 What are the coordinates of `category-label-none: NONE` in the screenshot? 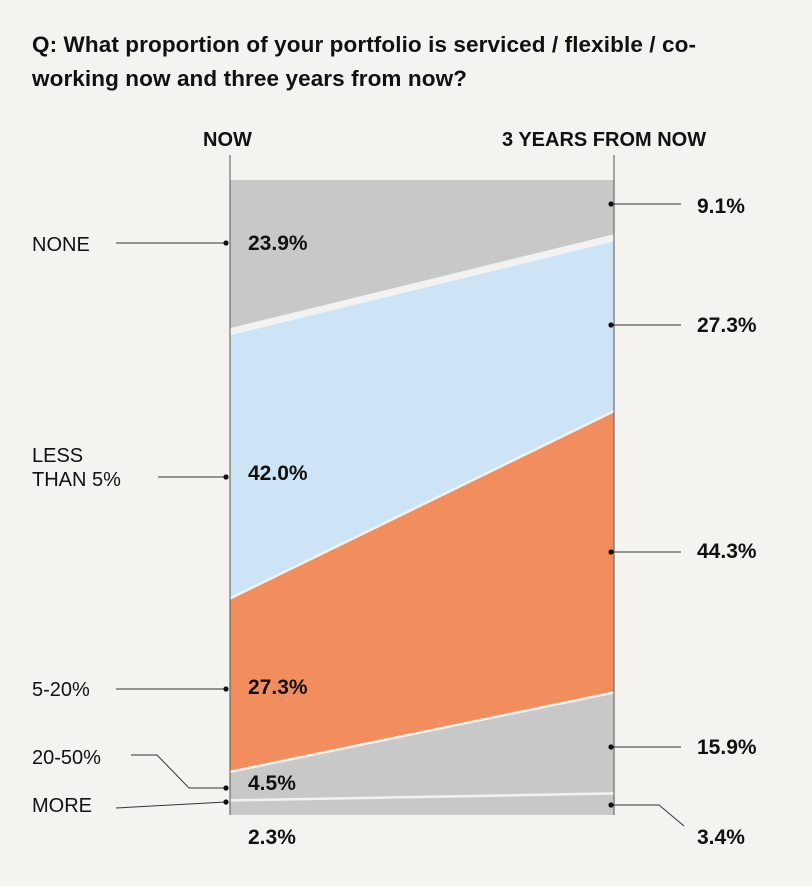 It's located at (61, 245).